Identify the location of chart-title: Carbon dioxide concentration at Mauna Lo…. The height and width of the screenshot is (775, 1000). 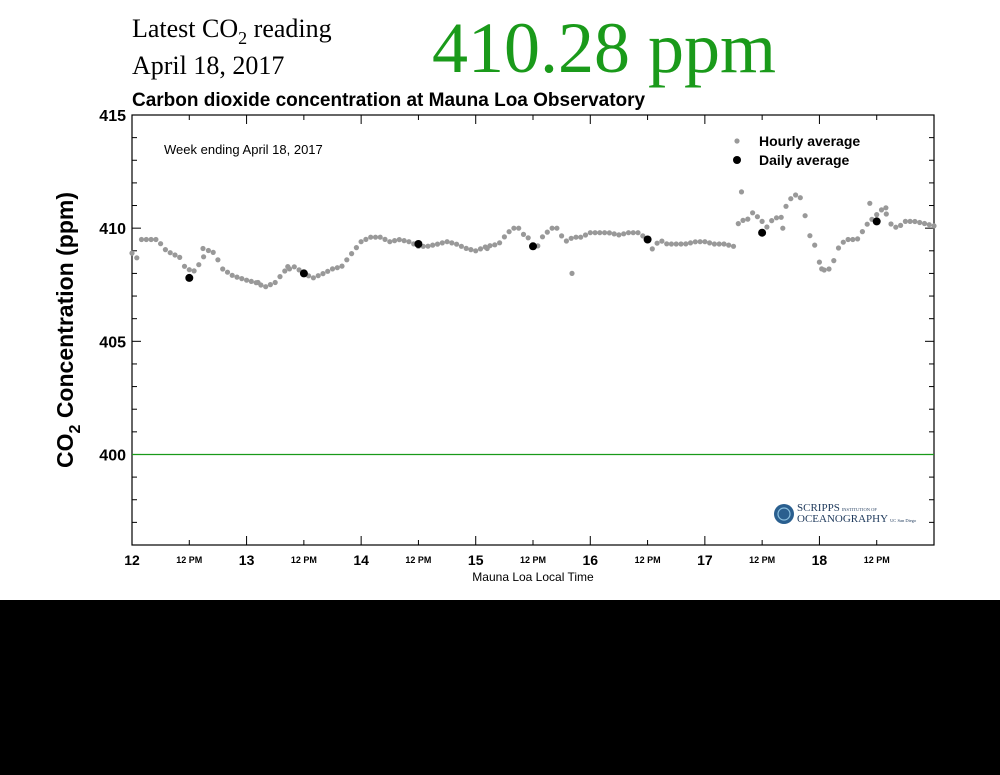
(389, 100).